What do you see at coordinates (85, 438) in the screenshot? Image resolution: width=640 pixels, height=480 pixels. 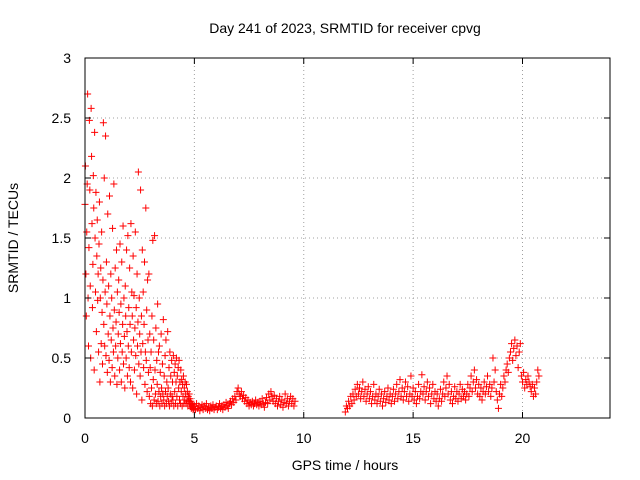 I see `x-tick-label: 0` at bounding box center [85, 438].